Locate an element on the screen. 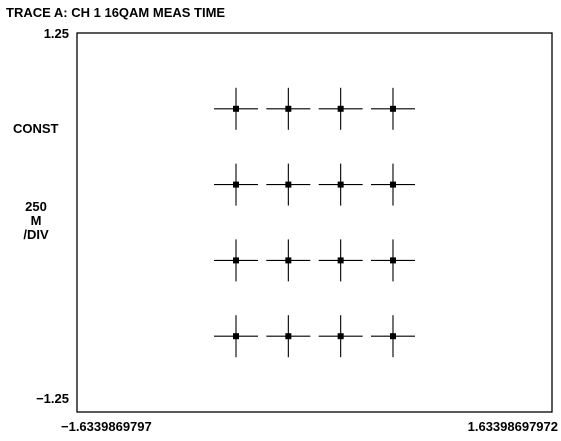 This screenshot has width=561, height=441. y-scale-per-div: /DIV is located at coordinates (36, 234).